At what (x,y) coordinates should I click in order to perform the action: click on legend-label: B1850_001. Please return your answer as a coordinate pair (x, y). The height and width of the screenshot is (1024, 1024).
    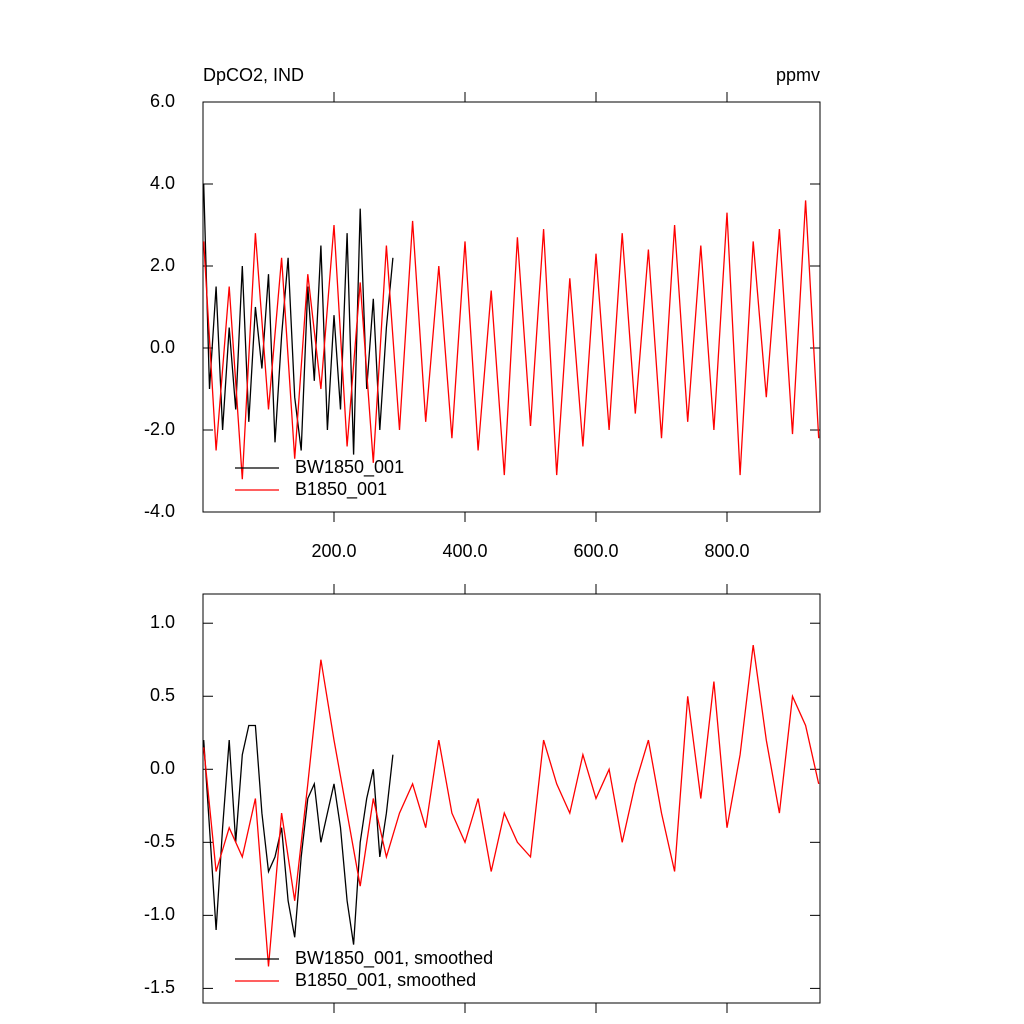
    Looking at the image, I should click on (341, 489).